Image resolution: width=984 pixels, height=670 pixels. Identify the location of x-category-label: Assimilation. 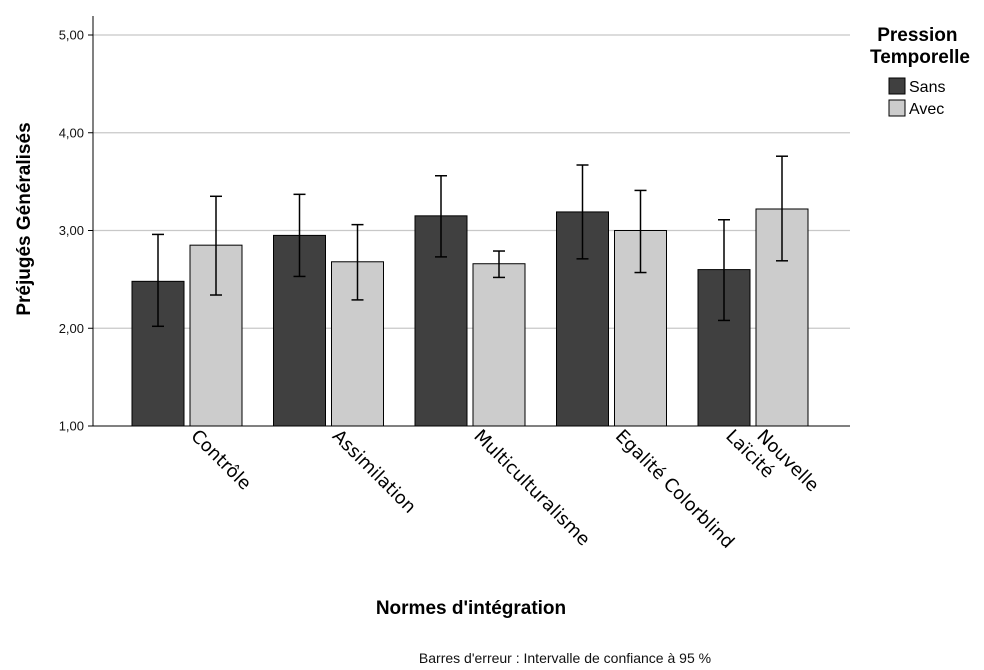
(374, 472).